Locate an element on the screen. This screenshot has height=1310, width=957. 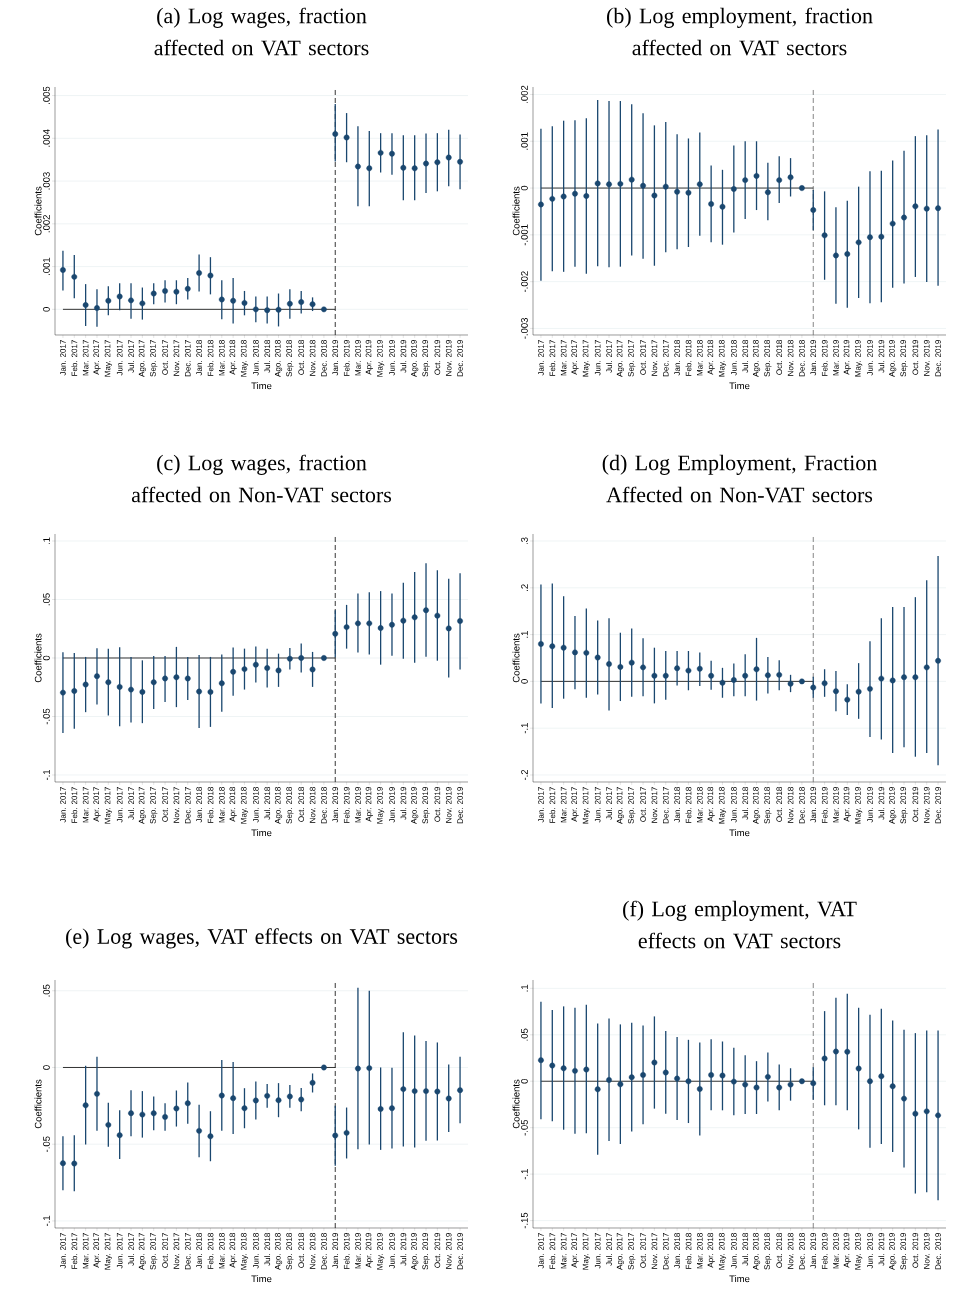
x-tick-label: Apr. 2017 is located at coordinates (97, 1250).